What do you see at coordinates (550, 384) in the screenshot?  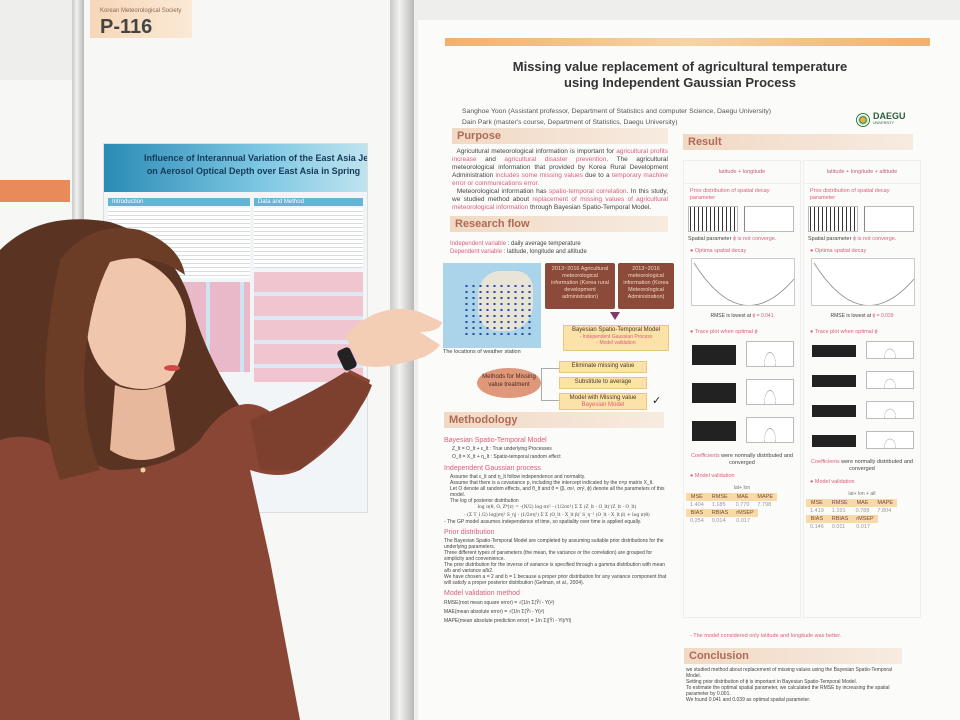 I see `connector-lines` at bounding box center [550, 384].